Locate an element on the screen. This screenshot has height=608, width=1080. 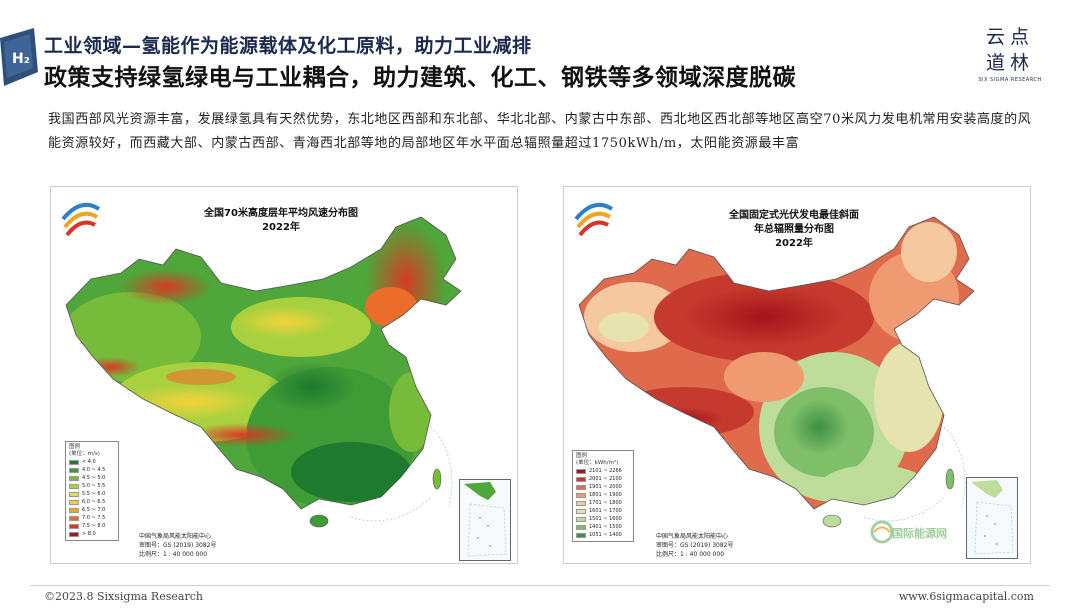
wind-legend-item: 5.0 ~ 5.5 is located at coordinates (92, 486).